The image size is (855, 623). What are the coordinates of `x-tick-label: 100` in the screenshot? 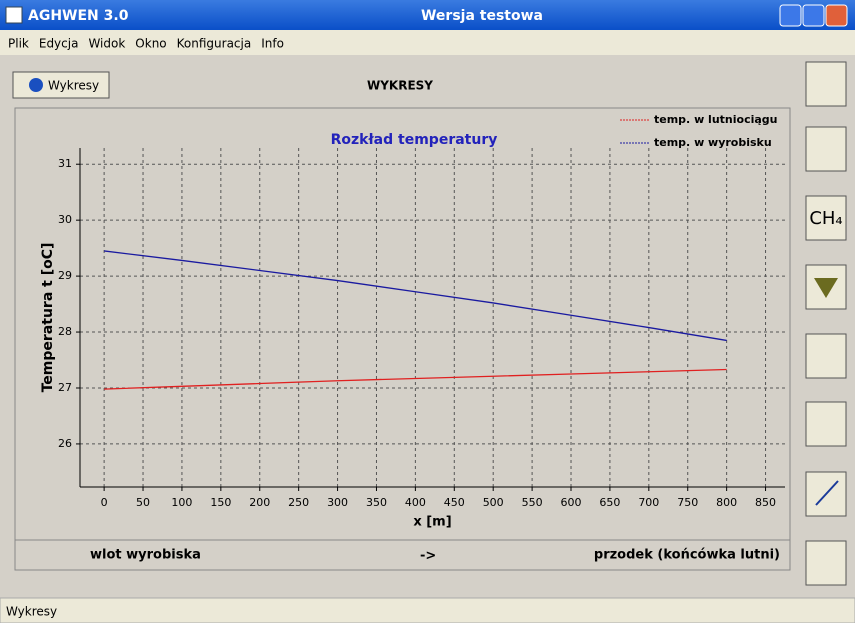 It's located at (181, 502).